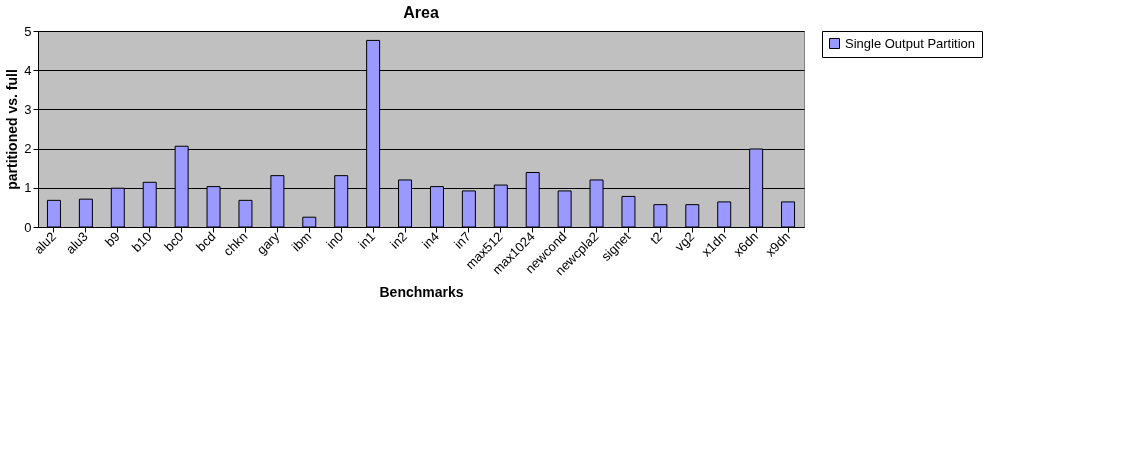  I want to click on y-tick-label: 3, so click(28, 109).